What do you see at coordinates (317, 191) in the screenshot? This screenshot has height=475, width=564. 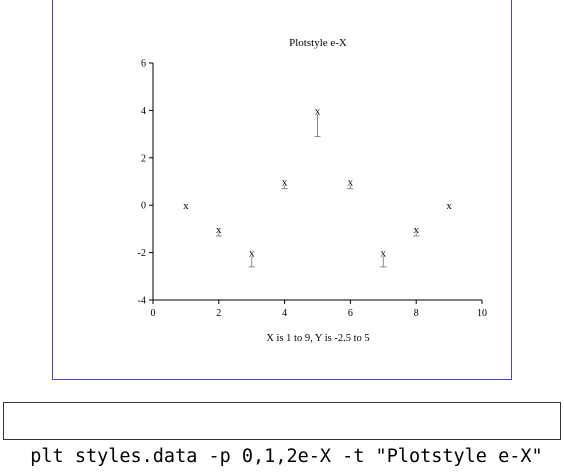 I see `error-bars` at bounding box center [317, 191].